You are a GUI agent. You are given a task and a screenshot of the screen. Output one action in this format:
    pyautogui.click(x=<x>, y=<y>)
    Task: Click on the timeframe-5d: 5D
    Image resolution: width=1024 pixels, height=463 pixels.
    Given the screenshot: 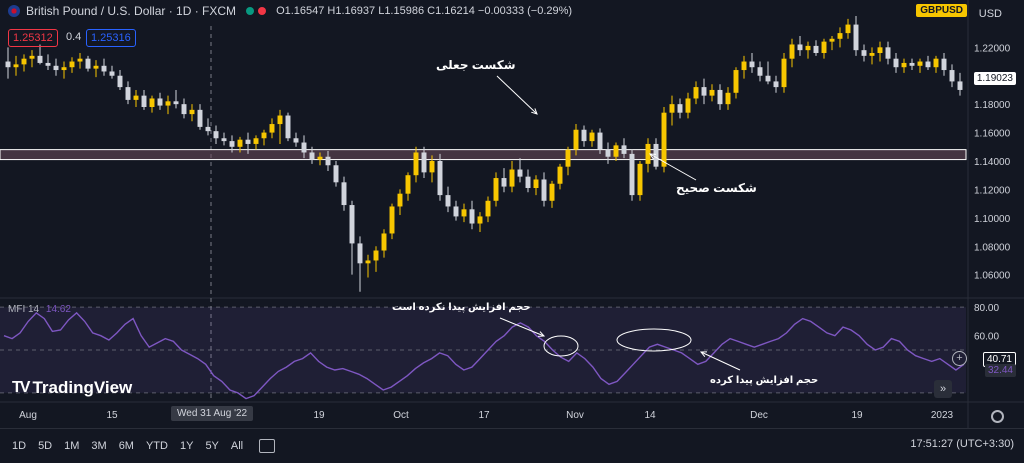 What is the action you would take?
    pyautogui.click(x=45, y=446)
    